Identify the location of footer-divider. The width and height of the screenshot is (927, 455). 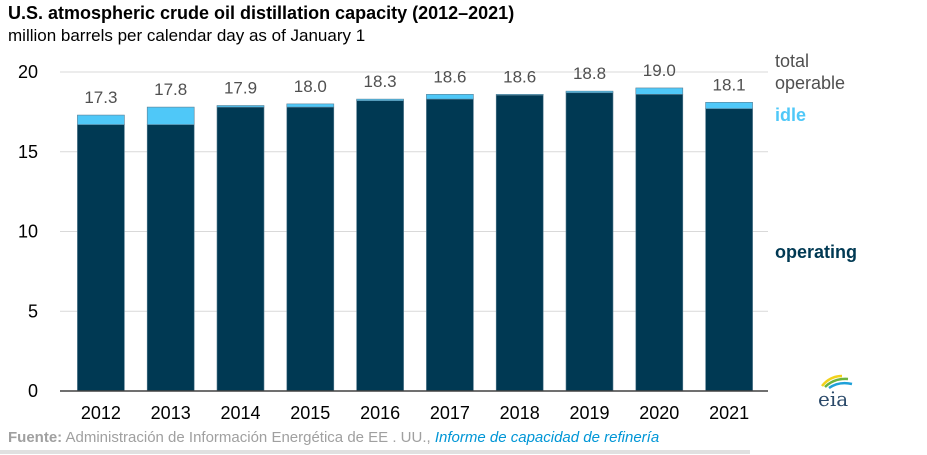
(375, 452).